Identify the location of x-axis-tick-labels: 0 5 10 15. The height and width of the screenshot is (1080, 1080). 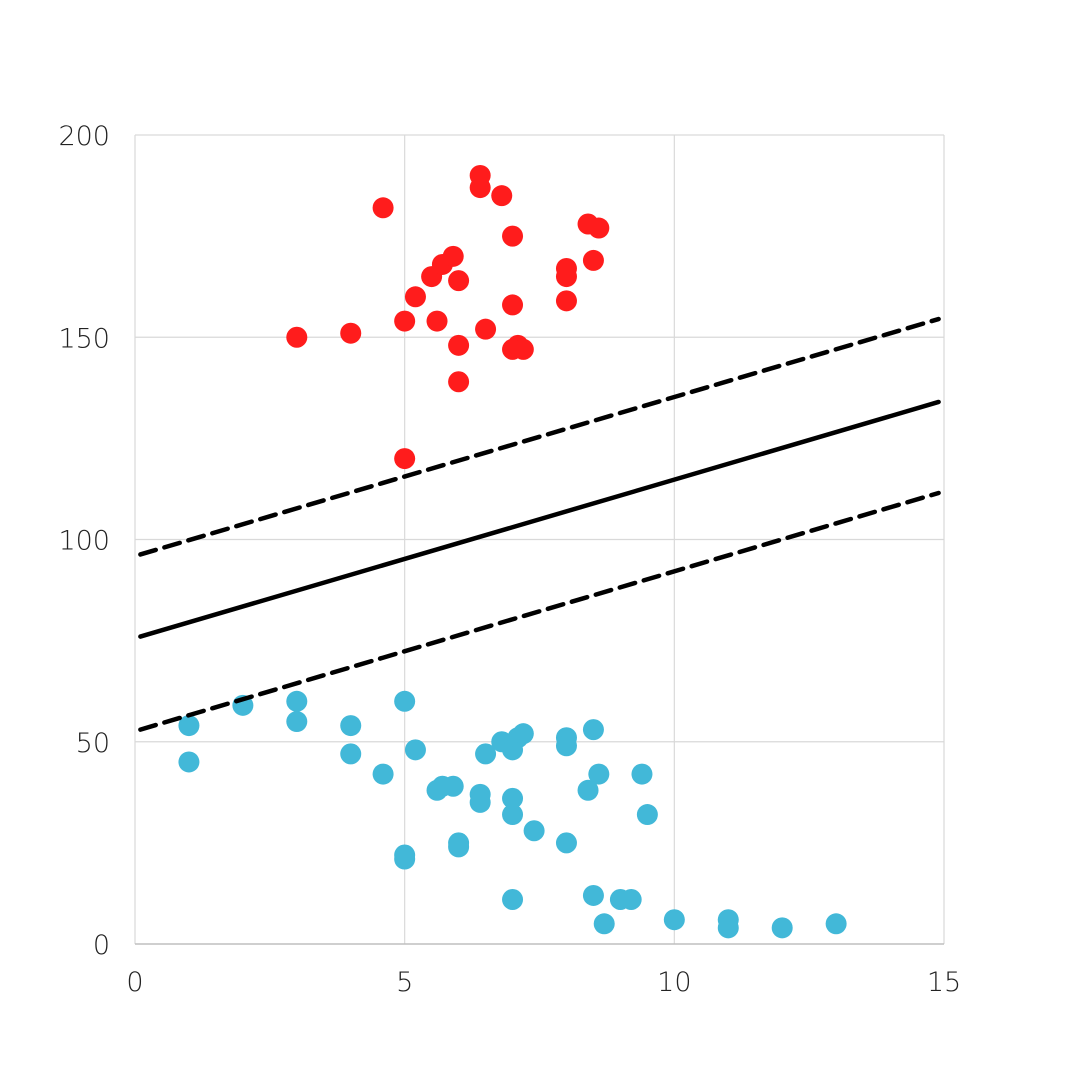
(543, 982).